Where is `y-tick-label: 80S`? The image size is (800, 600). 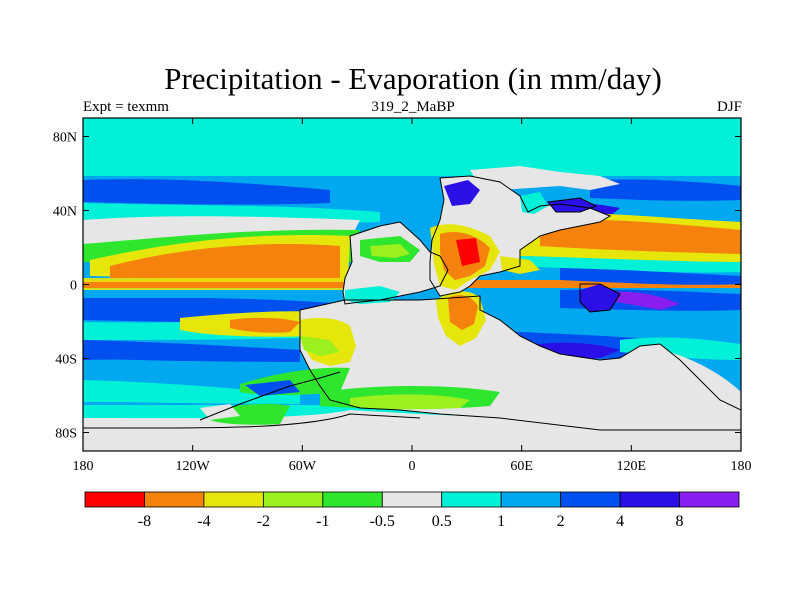
y-tick-label: 80S is located at coordinates (66, 434).